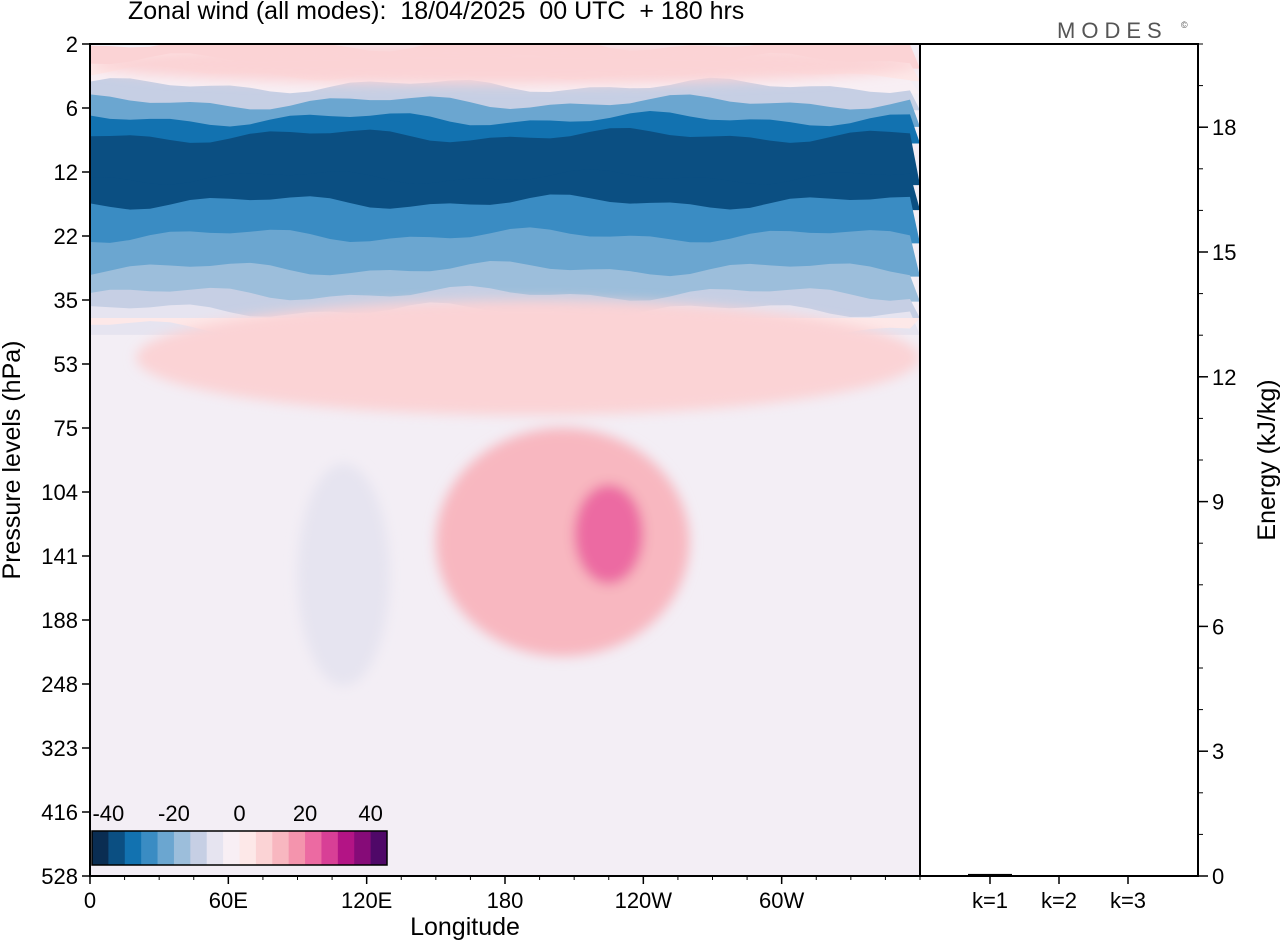 This screenshot has height=942, width=1280. What do you see at coordinates (1224, 252) in the screenshot?
I see `energy-tick-label: 15` at bounding box center [1224, 252].